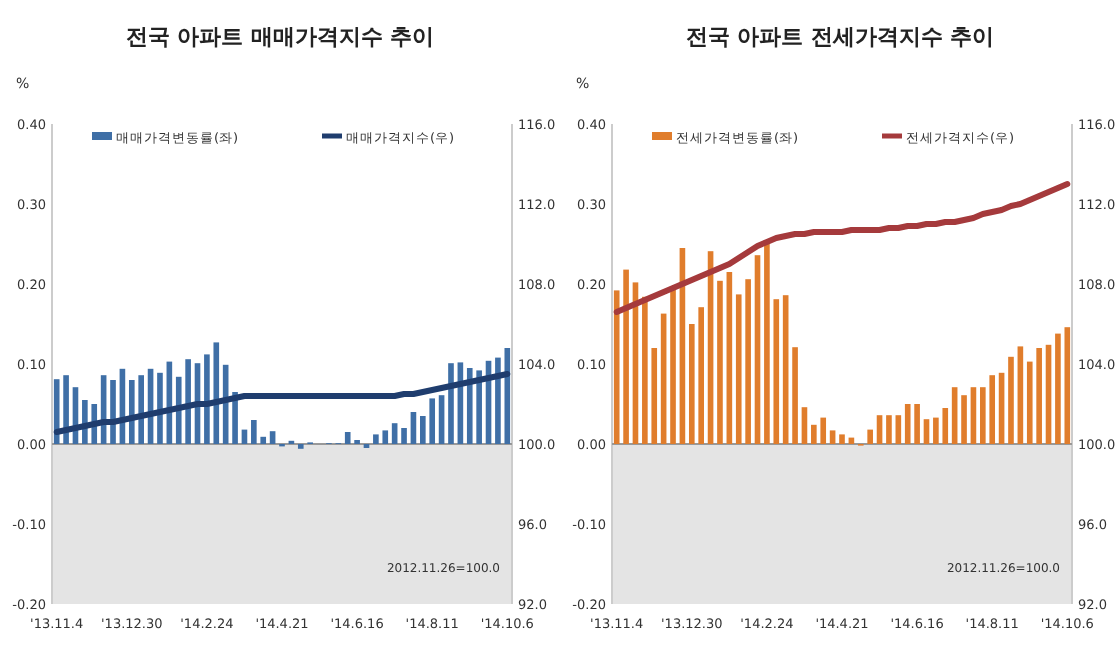 This screenshot has width=1120, height=672. Describe the element at coordinates (280, 37) in the screenshot. I see `chart-title: 전국 아파트 매매가격지수 추이` at that location.